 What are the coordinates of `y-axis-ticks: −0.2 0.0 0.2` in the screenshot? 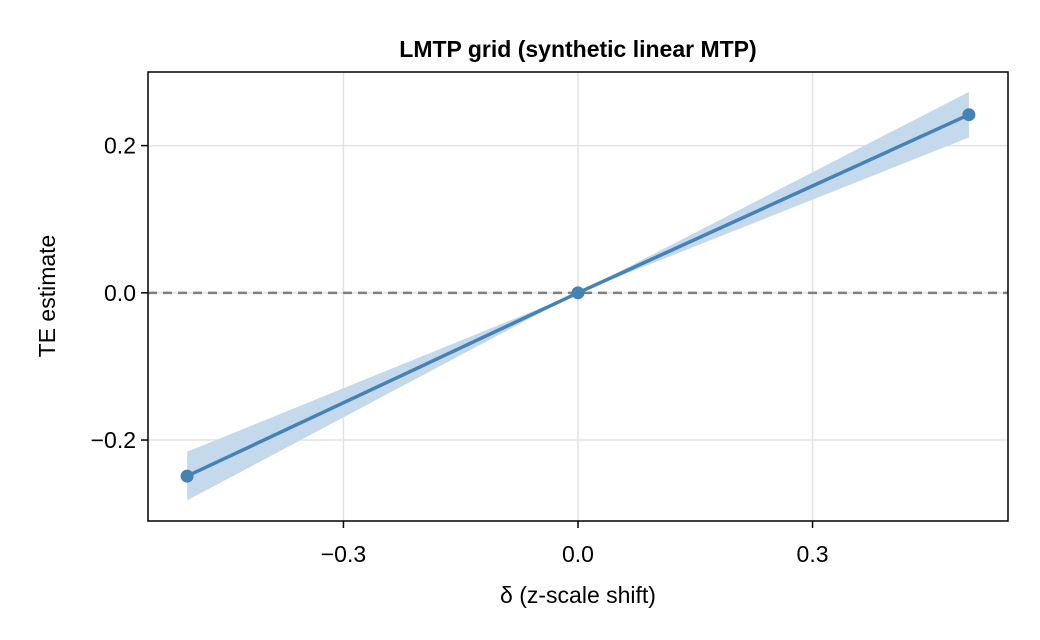 It's located at (119, 293).